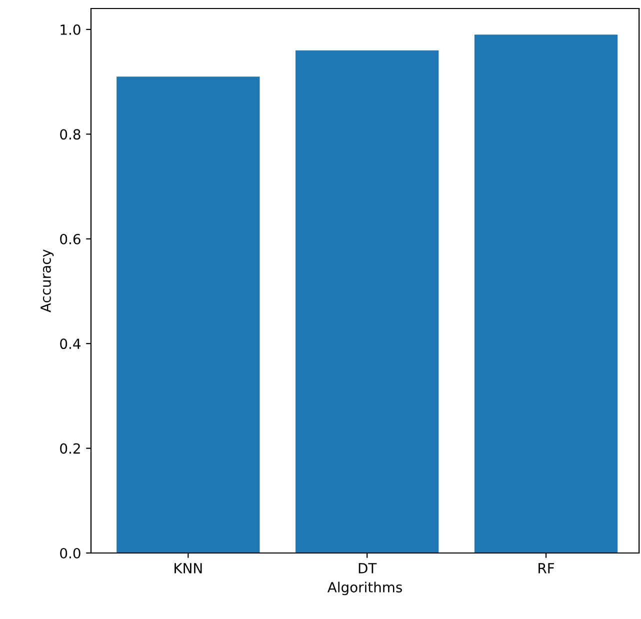 This screenshot has width=641, height=619. Describe the element at coordinates (70, 134) in the screenshot. I see `y-tick-label: 0.8` at that location.